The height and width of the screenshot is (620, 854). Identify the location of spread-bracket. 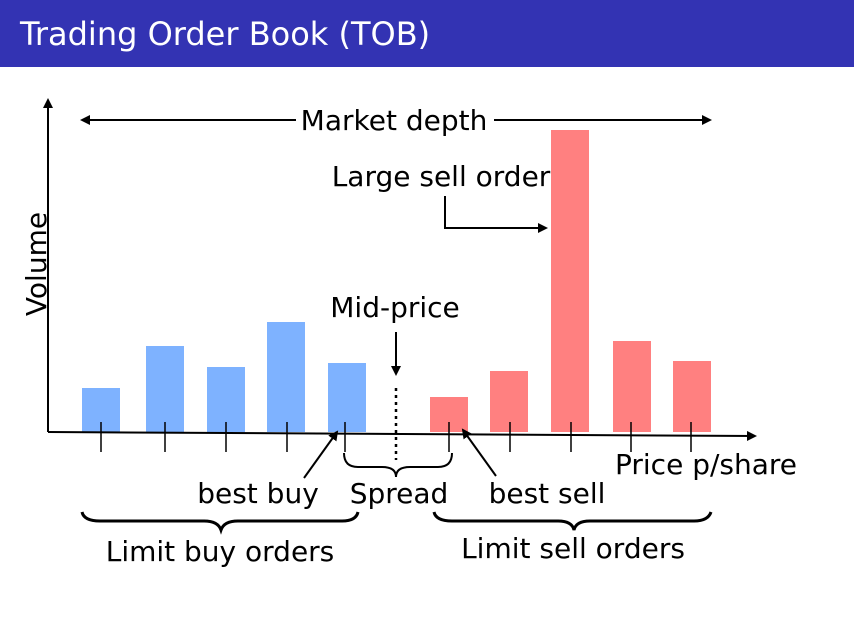
(398, 465).